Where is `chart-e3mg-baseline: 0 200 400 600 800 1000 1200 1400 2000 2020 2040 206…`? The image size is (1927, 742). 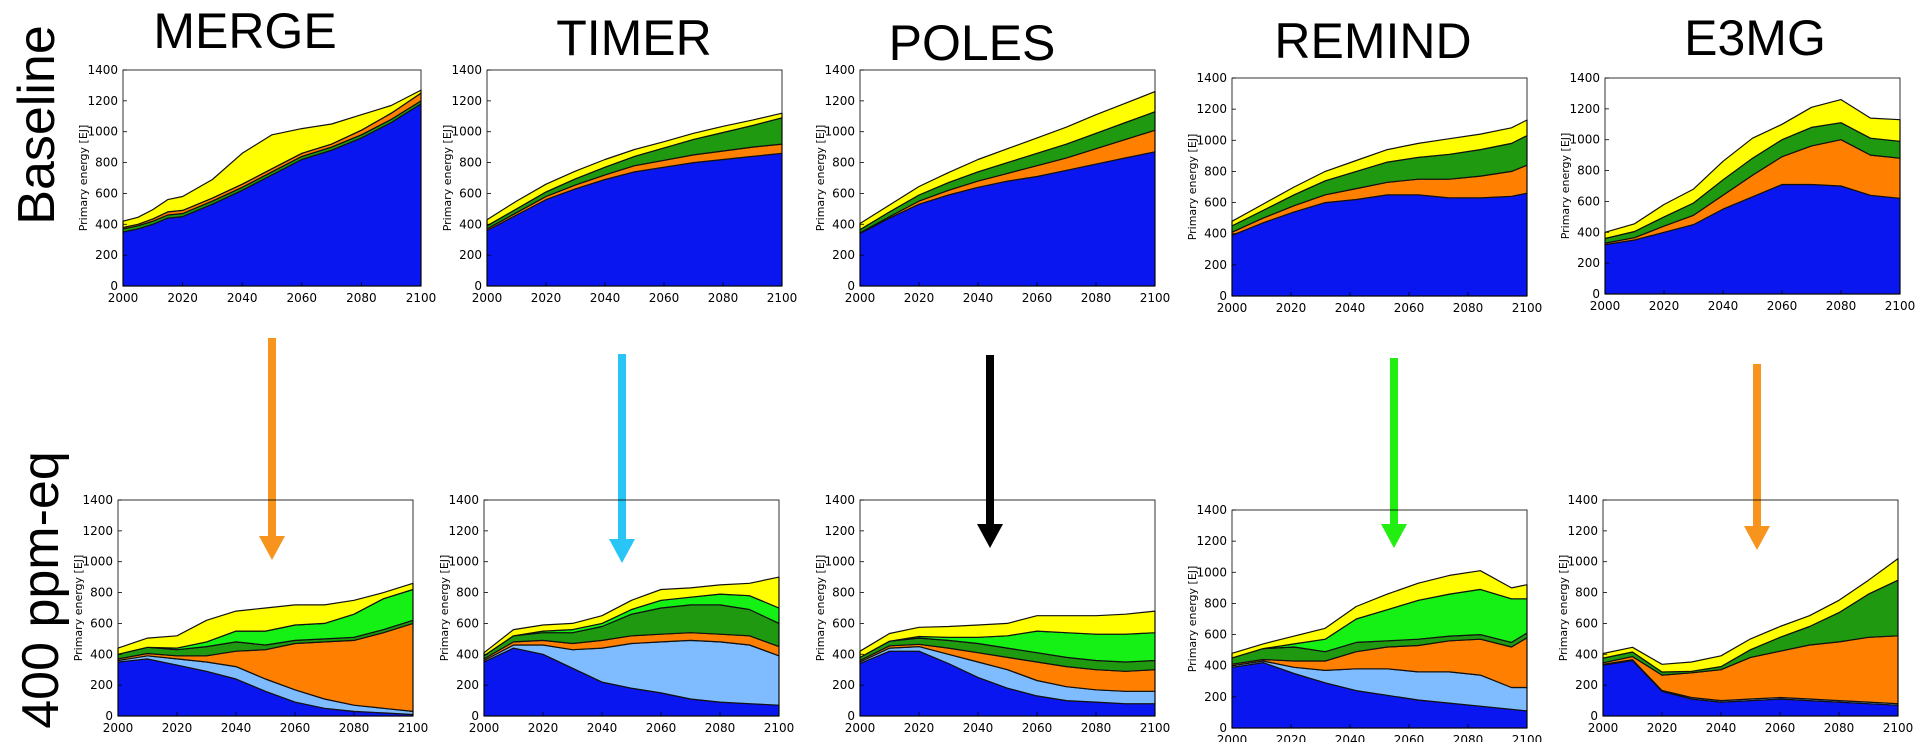 chart-e3mg-baseline: 0 200 400 600 800 1000 1200 1400 2000 2020 2040 206… is located at coordinates (1737, 192).